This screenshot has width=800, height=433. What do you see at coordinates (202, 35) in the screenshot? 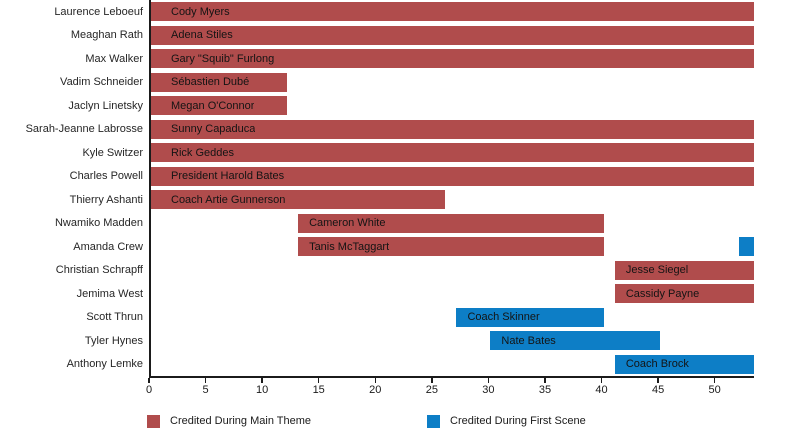
I see `character-label: Adena Stiles` at bounding box center [202, 35].